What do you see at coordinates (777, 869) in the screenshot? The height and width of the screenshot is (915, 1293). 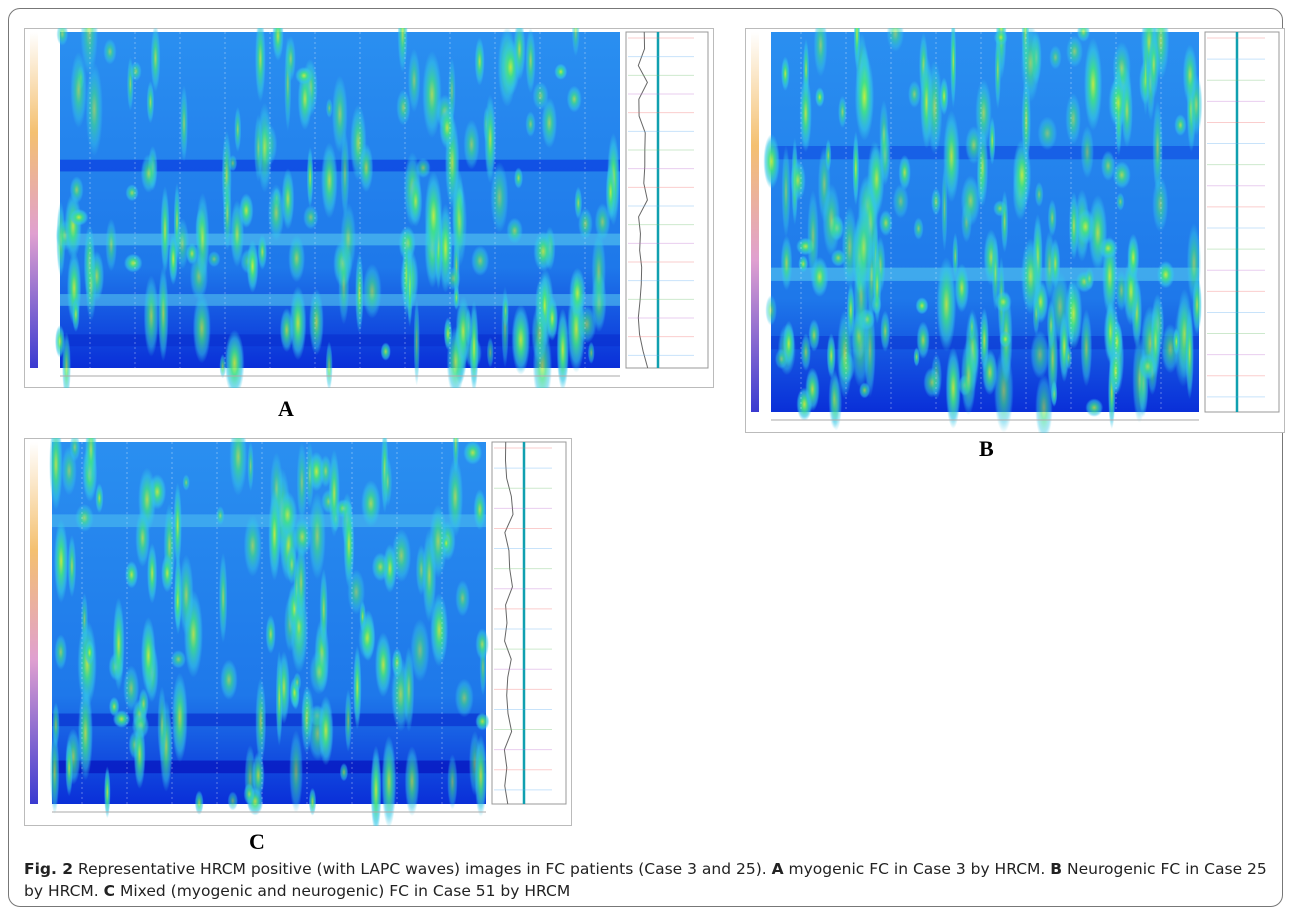 I see `caption-label: A` at bounding box center [777, 869].